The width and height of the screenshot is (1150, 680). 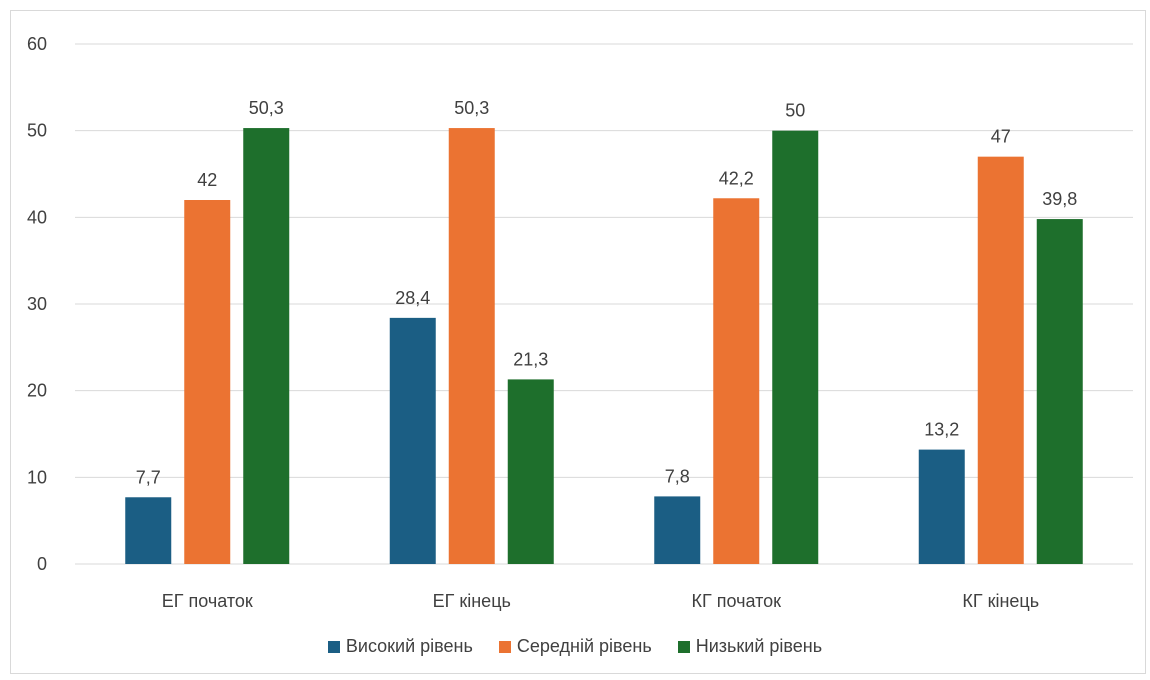 I want to click on data-label: 42,2, so click(x=736, y=178).